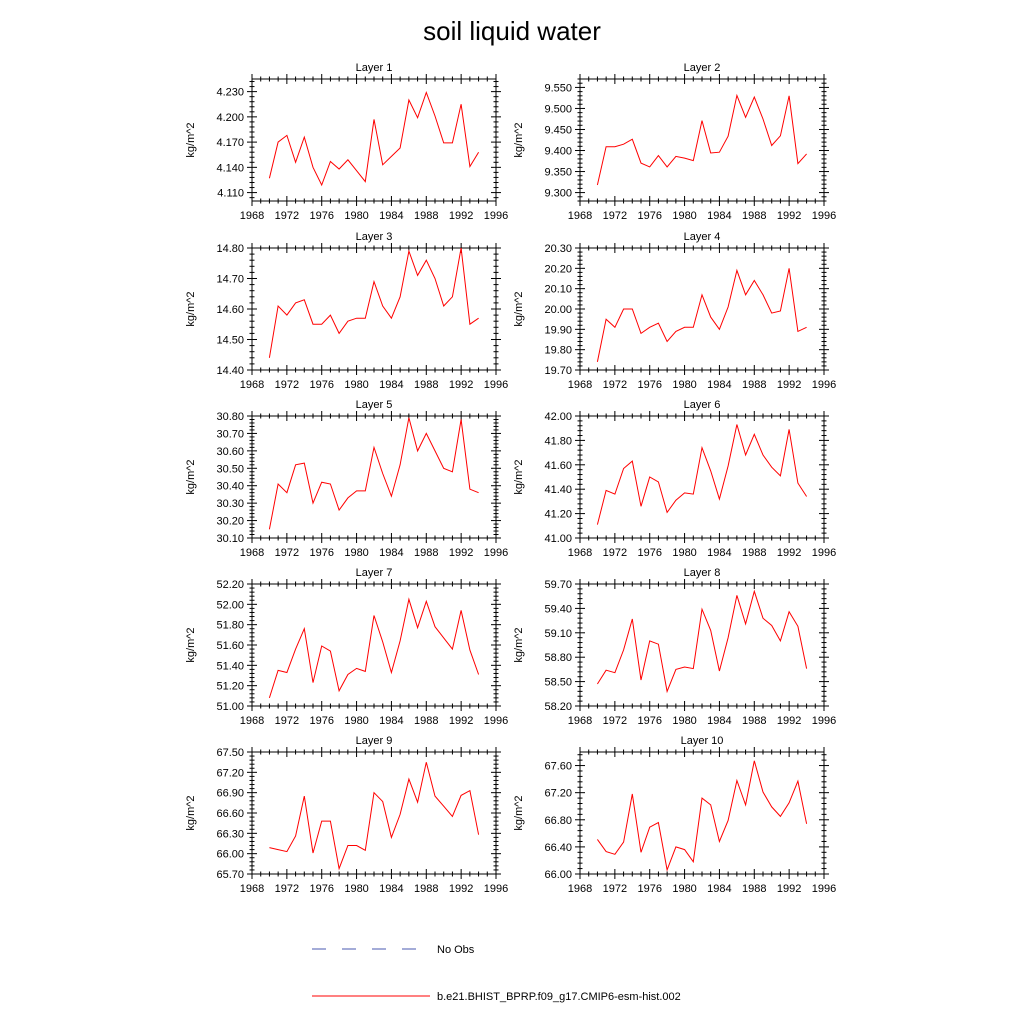 Image resolution: width=1024 pixels, height=1024 pixels. Describe the element at coordinates (230, 249) in the screenshot. I see `y-tick-label: 14.80` at that location.